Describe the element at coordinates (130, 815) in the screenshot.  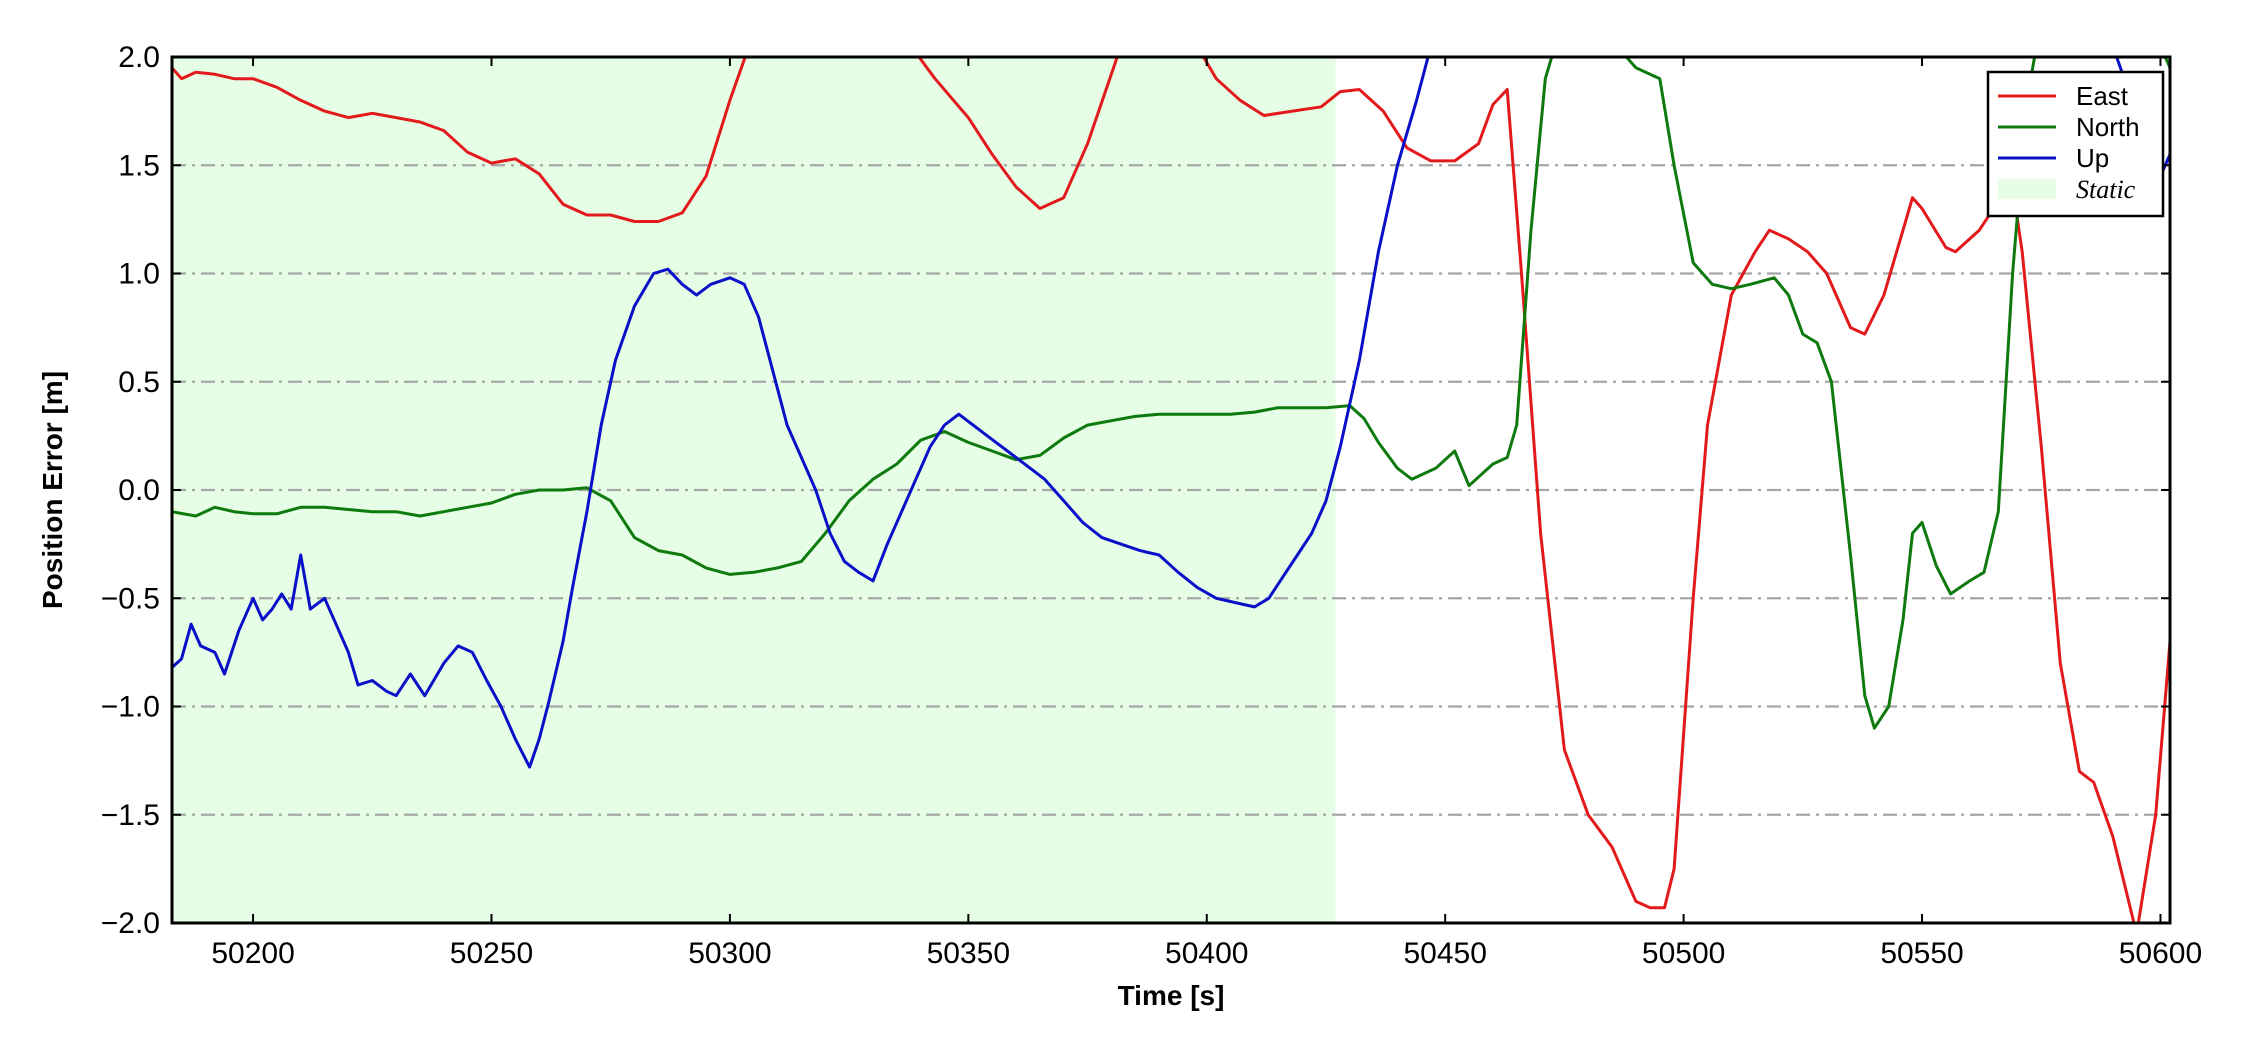
I see `y-tick-label: −1.5` at that location.